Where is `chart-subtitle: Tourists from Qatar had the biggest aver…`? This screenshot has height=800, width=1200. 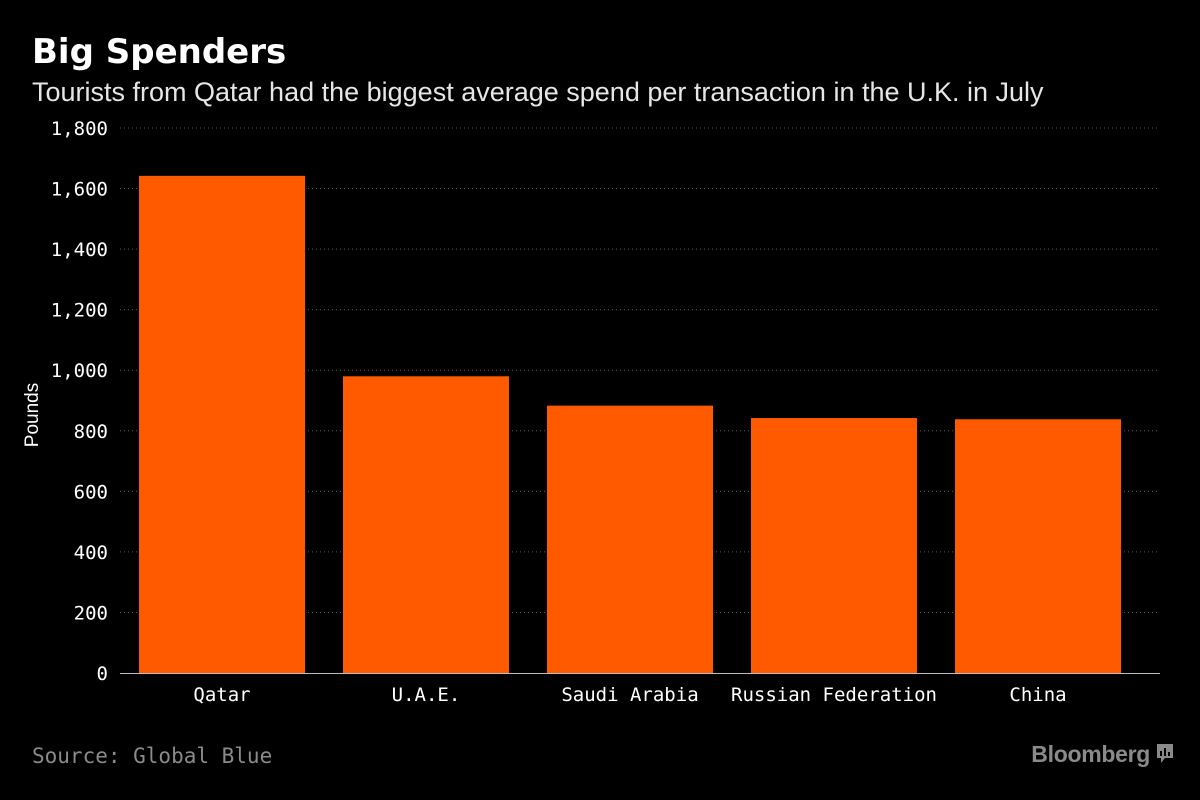
chart-subtitle: Tourists from Qatar had the biggest aver… is located at coordinates (538, 92).